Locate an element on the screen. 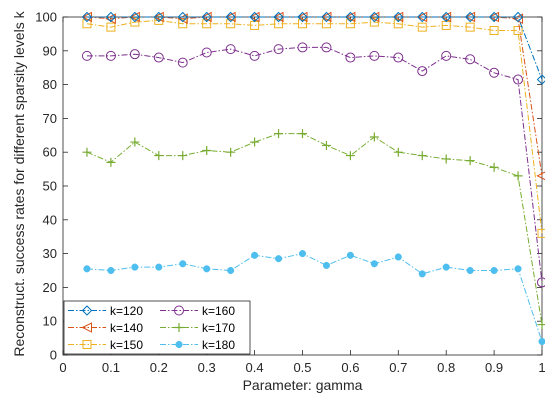 The image size is (545, 399). series-line is located at coordinates (315, 48).